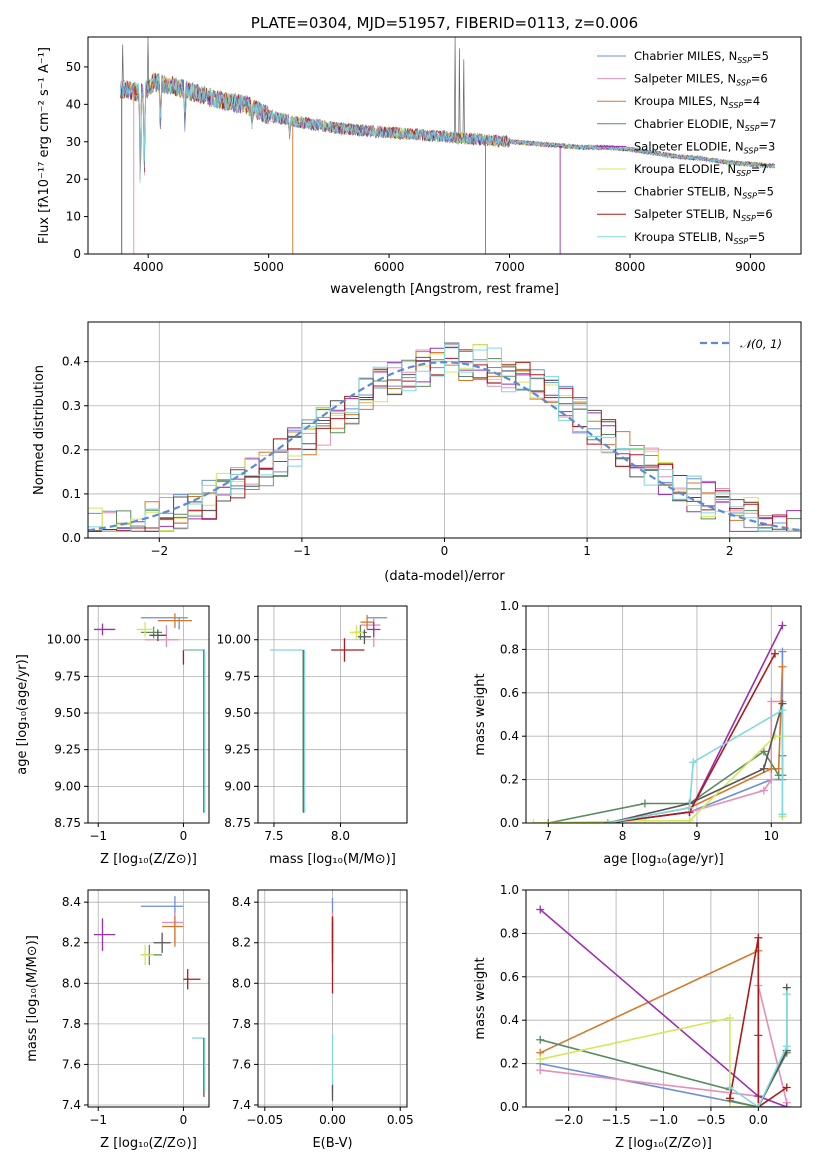 The height and width of the screenshot is (1170, 819). I want to click on x-tick-label: 1, so click(587, 551).